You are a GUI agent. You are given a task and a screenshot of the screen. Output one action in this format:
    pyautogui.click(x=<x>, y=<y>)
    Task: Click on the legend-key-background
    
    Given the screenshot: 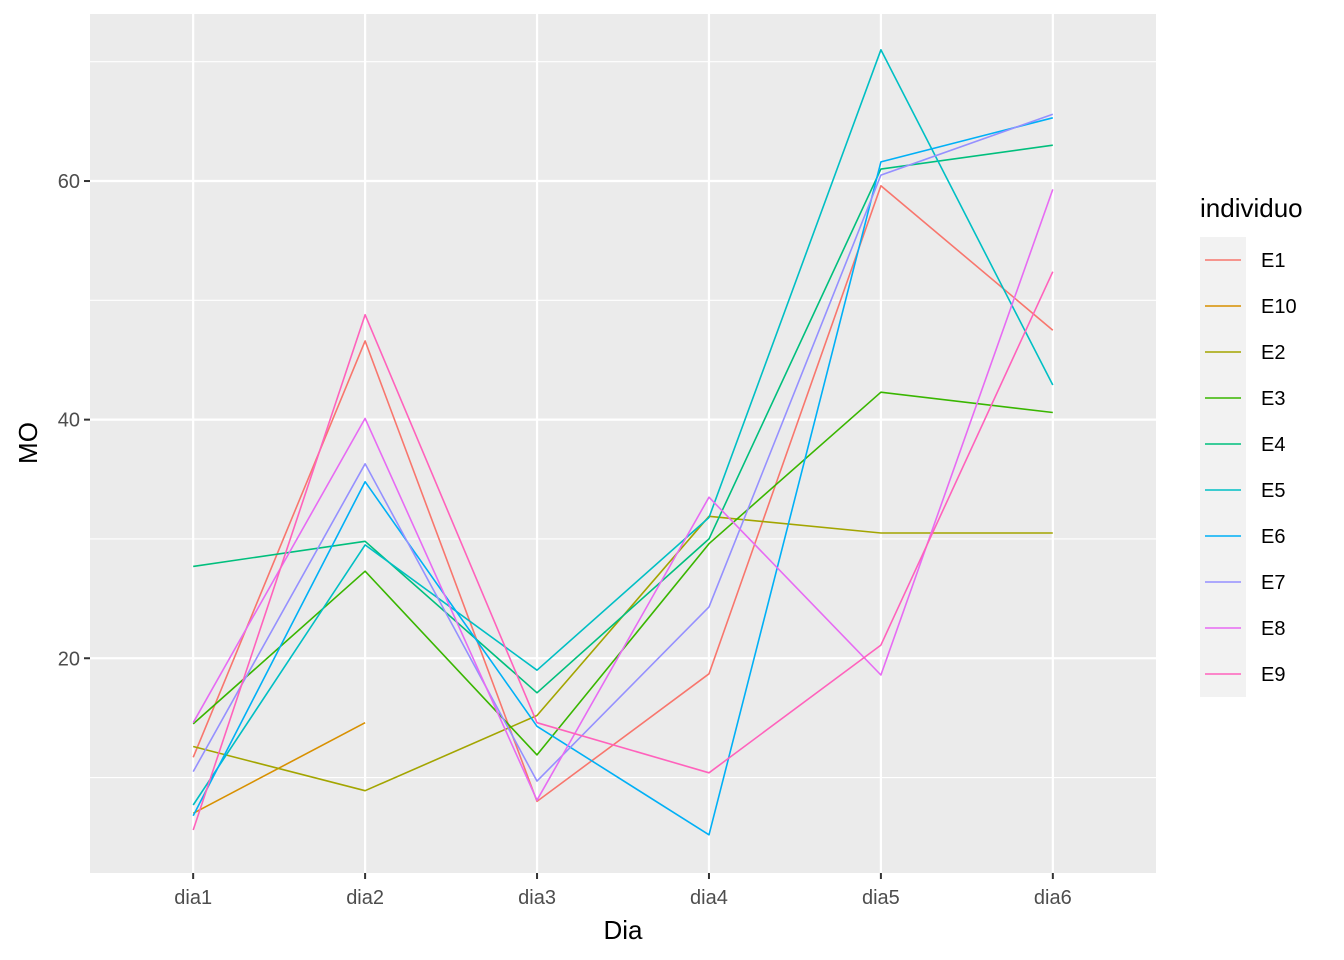 What is the action you would take?
    pyautogui.click(x=1223, y=467)
    